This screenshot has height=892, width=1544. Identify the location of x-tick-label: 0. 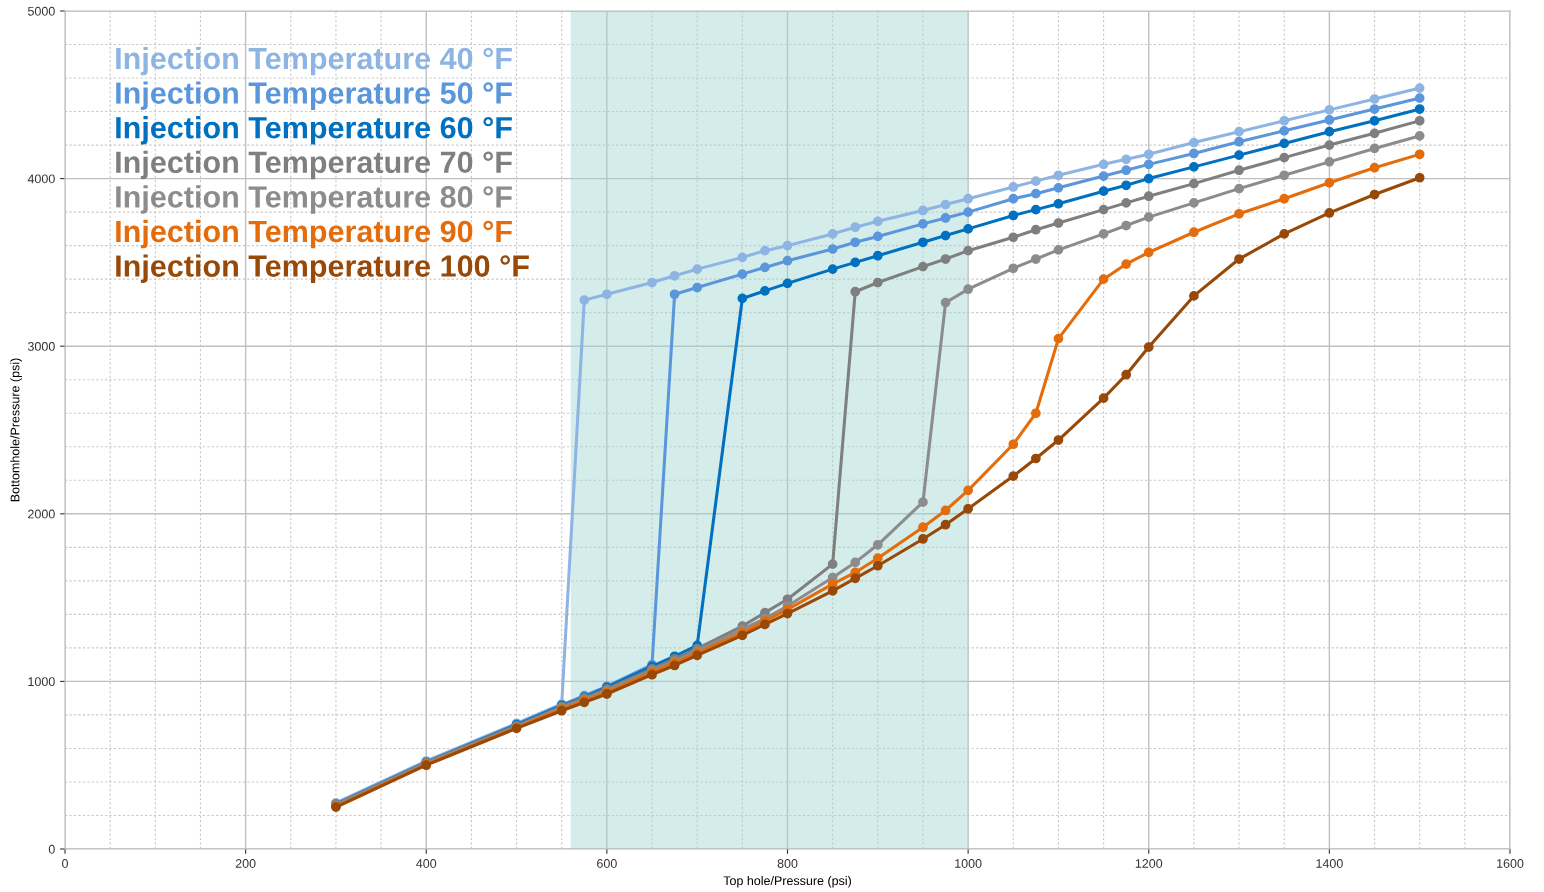
(65, 863).